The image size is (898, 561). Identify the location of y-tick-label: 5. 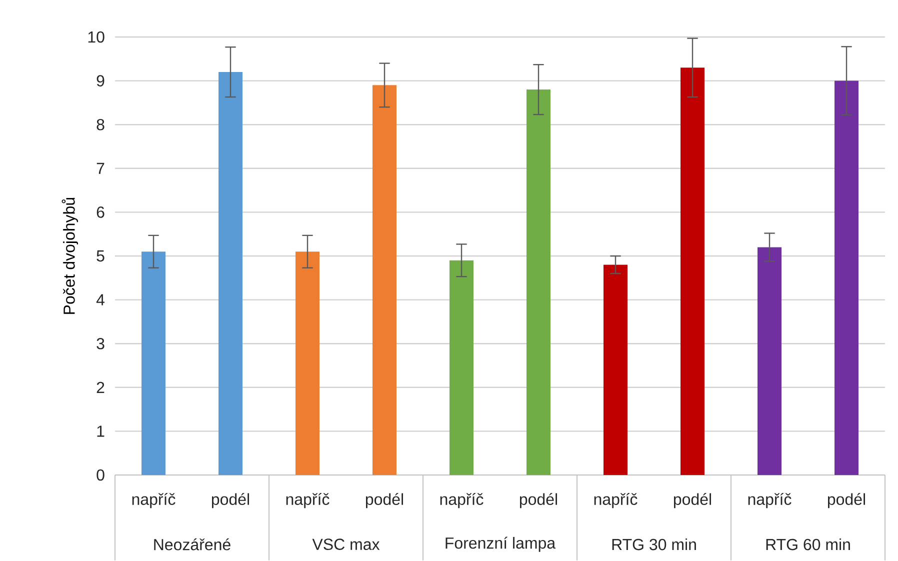
(100, 256).